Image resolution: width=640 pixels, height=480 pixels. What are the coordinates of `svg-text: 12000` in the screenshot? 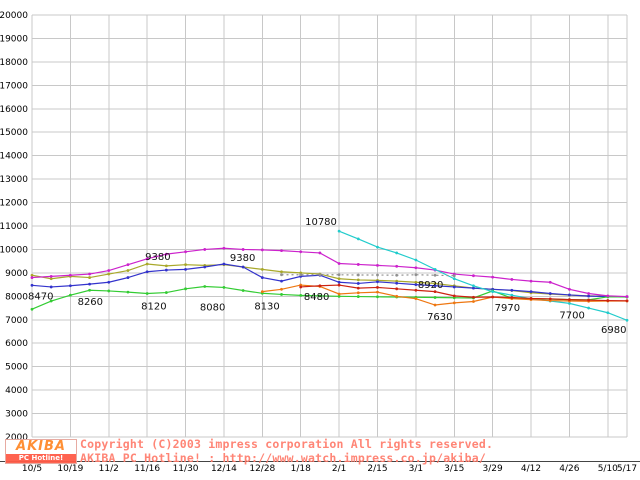 It's located at (14, 204).